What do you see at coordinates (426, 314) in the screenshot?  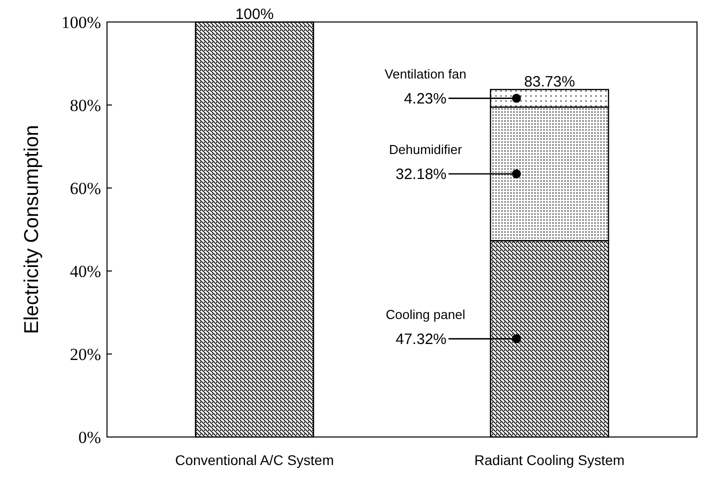 I see `series-label: Cooling panel` at bounding box center [426, 314].